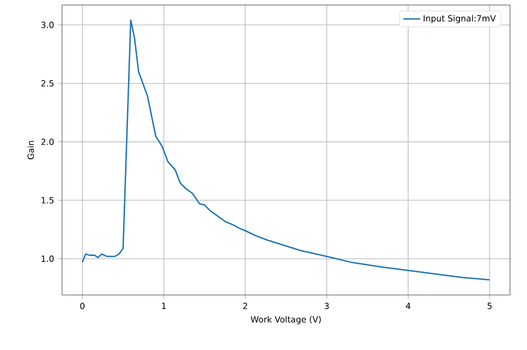 The height and width of the screenshot is (350, 527). What do you see at coordinates (48, 259) in the screenshot?
I see `y-tick-label: 1.0` at bounding box center [48, 259].